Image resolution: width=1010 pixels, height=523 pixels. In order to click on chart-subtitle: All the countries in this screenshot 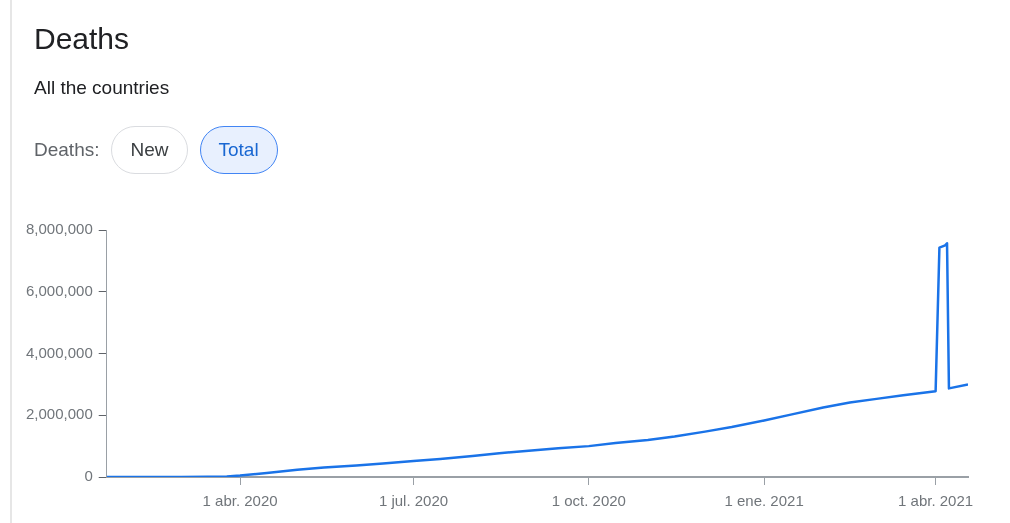, I will do `click(102, 88)`.